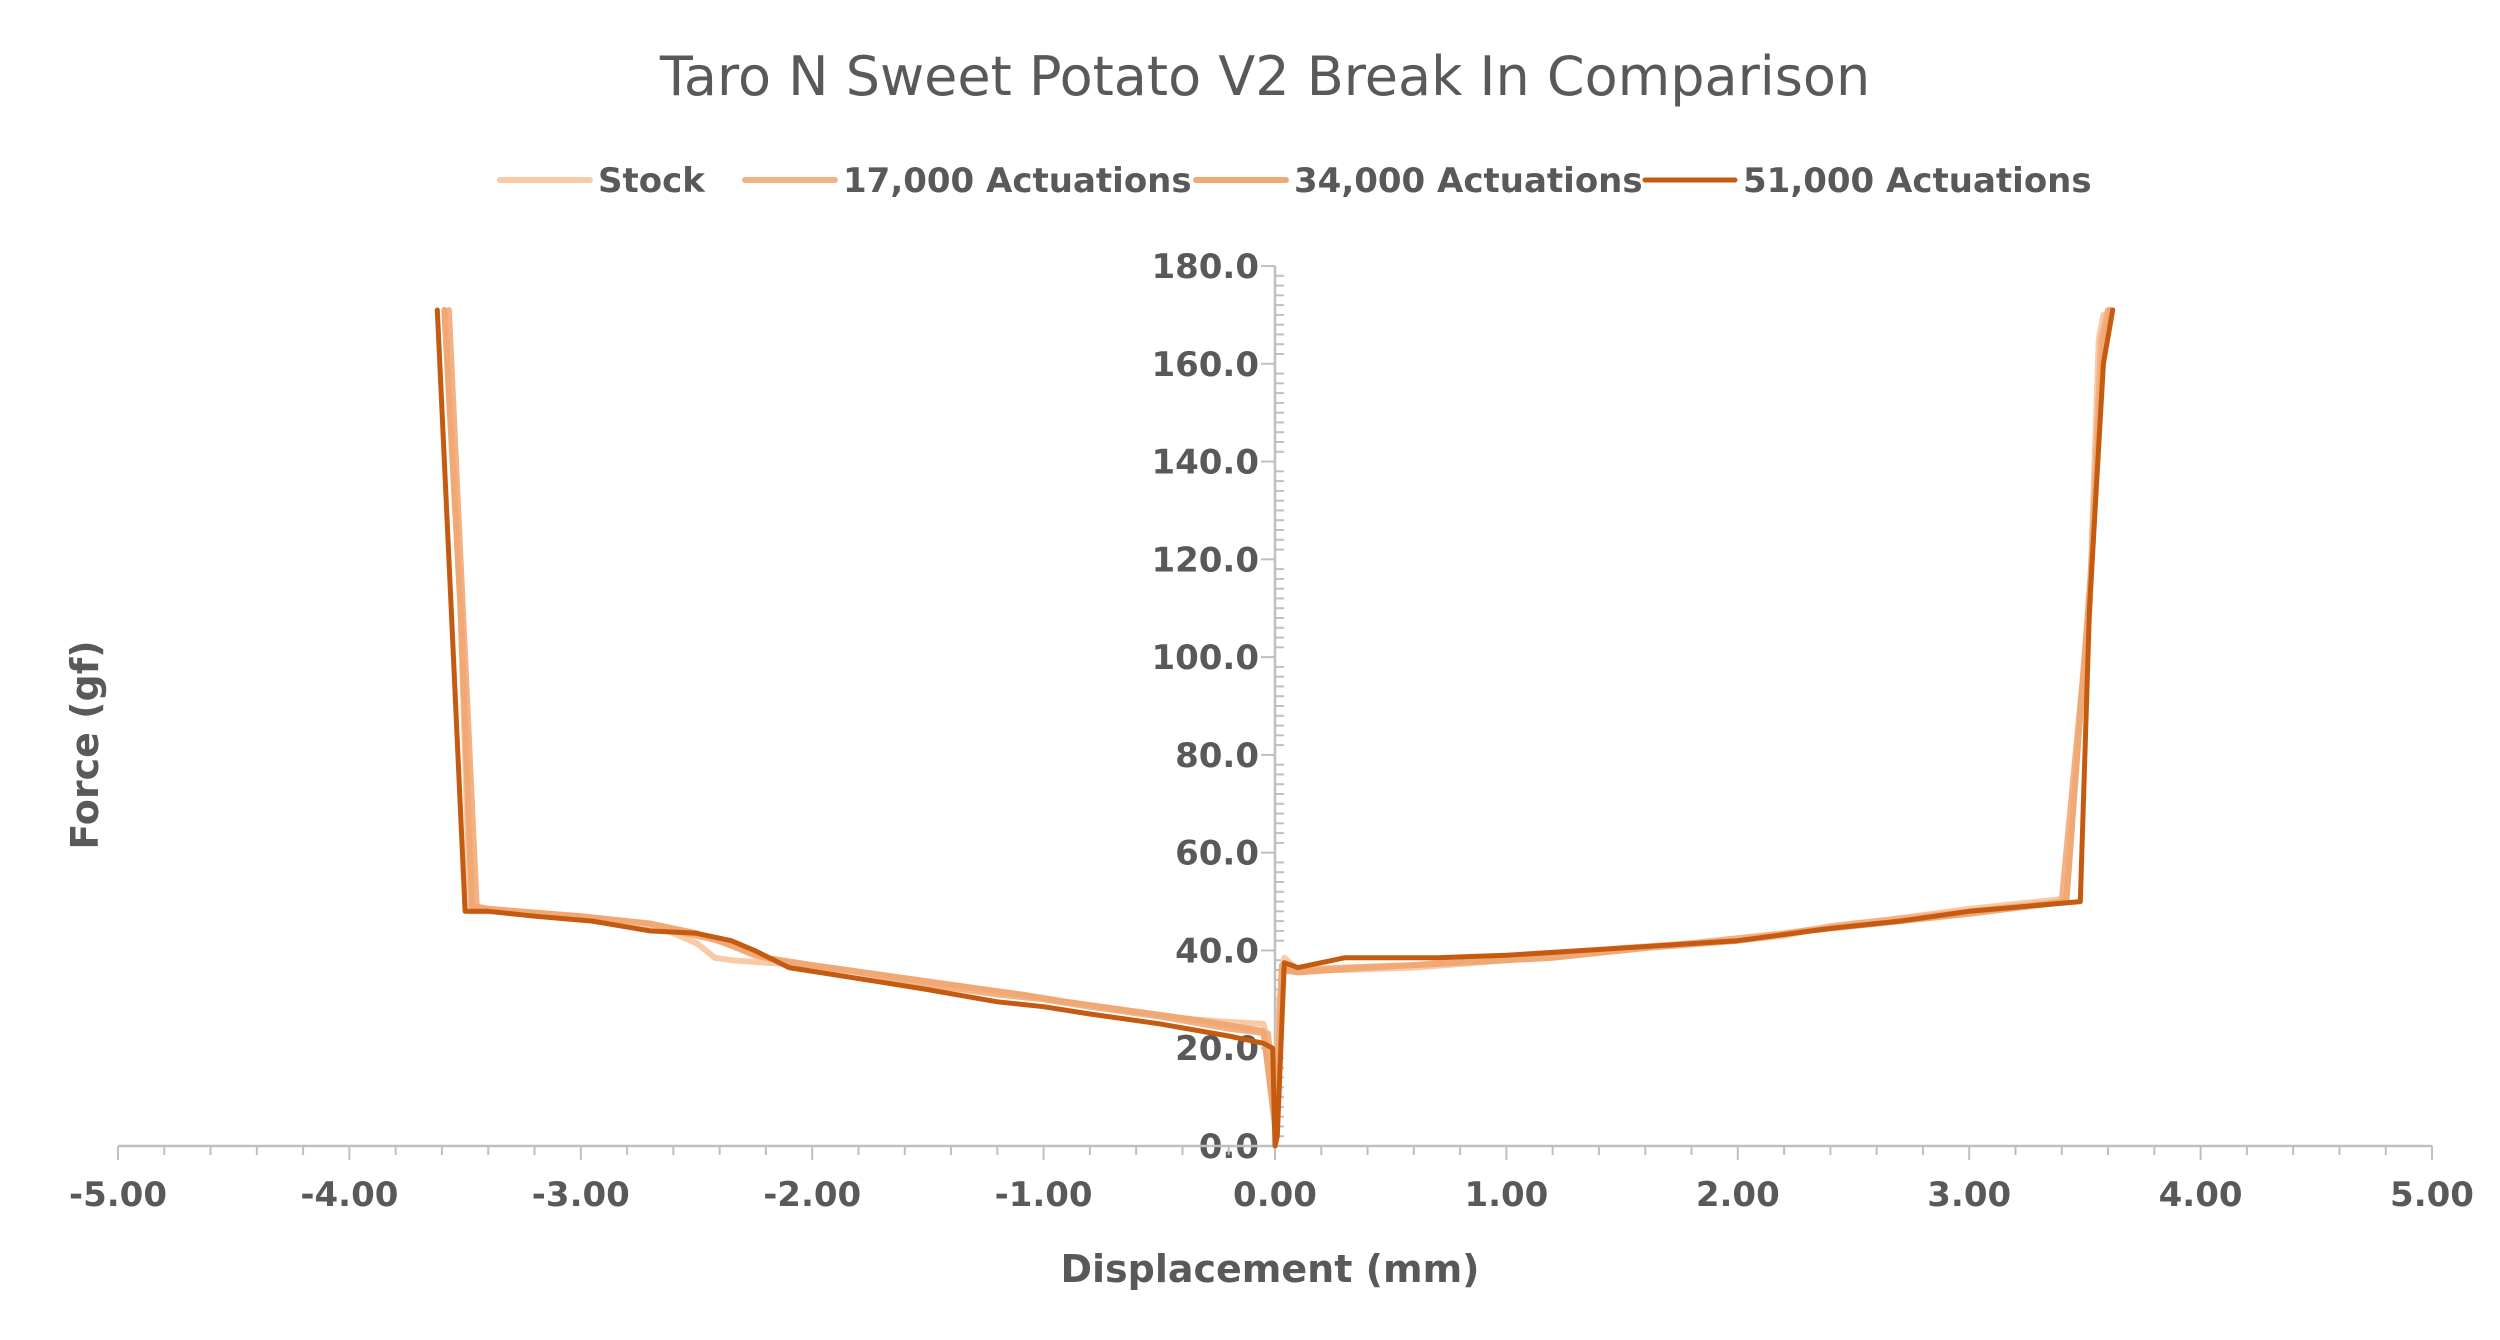 The height and width of the screenshot is (1340, 2500). What do you see at coordinates (1044, 1195) in the screenshot?
I see `x-tick-label: -1.00` at bounding box center [1044, 1195].